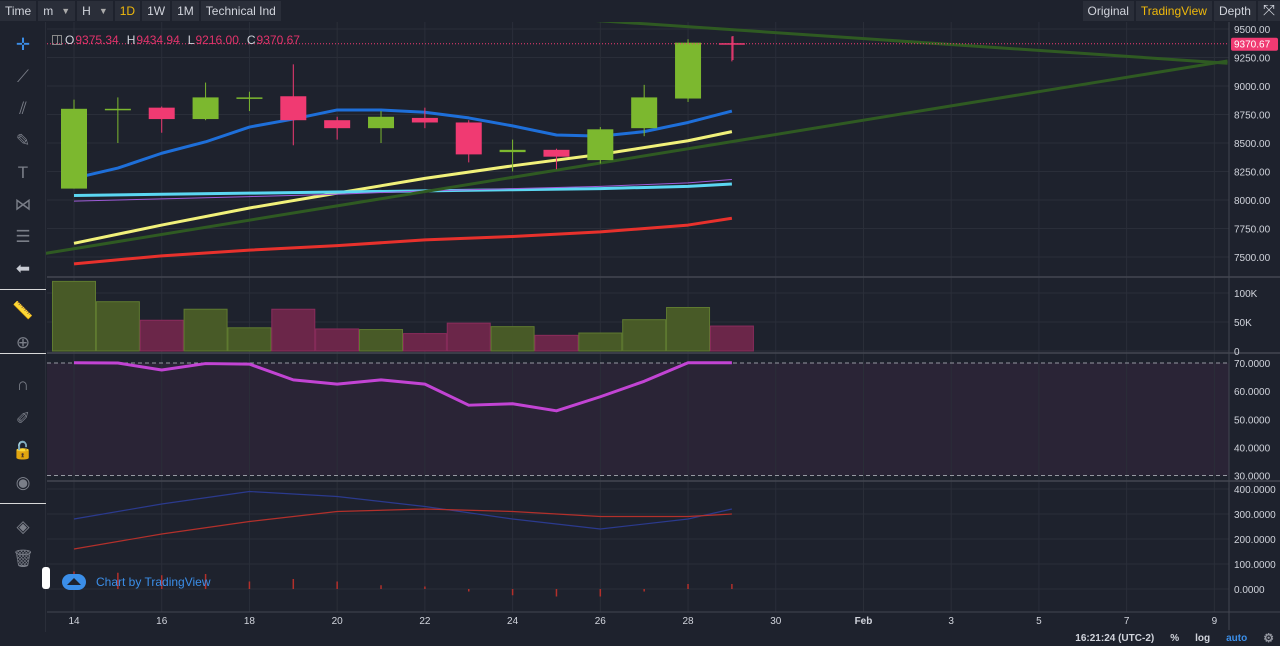  Describe the element at coordinates (23, 76) in the screenshot. I see `trend-line-icon: ⟋` at that location.